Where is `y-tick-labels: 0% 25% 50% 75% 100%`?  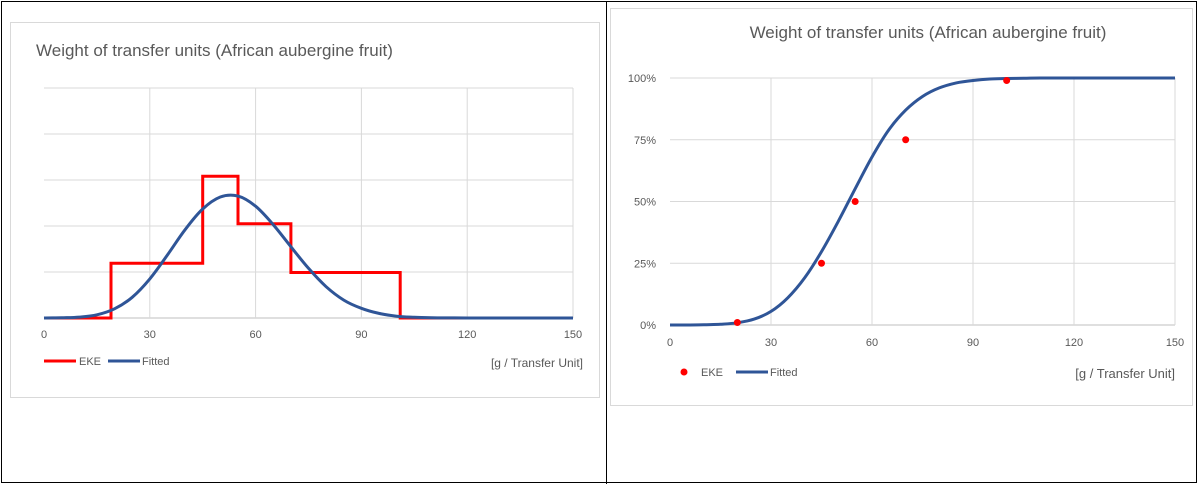
y-tick-labels: 0% 25% 50% 75% 100% is located at coordinates (642, 202).